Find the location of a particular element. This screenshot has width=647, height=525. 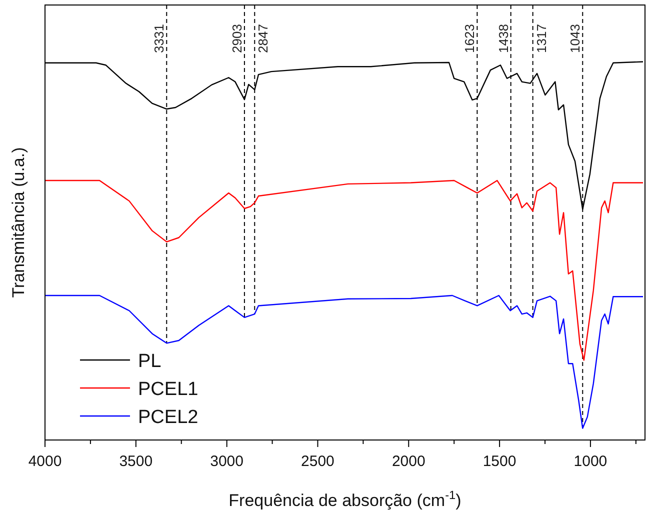

x-tick-label: 3500 is located at coordinates (136, 461).